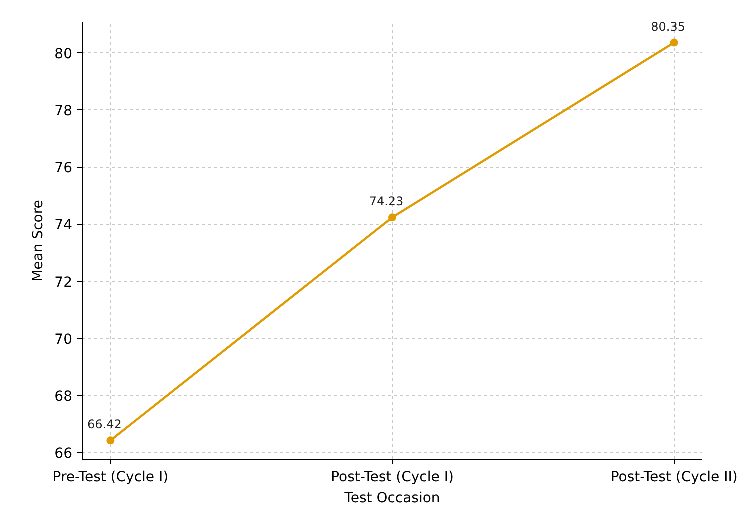 The image size is (750, 509). What do you see at coordinates (63, 226) in the screenshot?
I see `y-tick-label: 74` at bounding box center [63, 226].